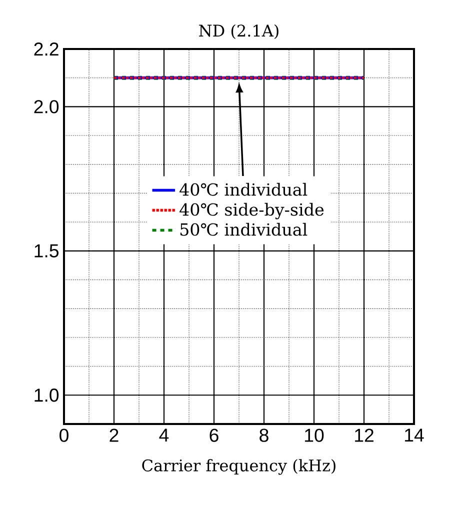  I want to click on x-tick-label: 6, so click(214, 435).